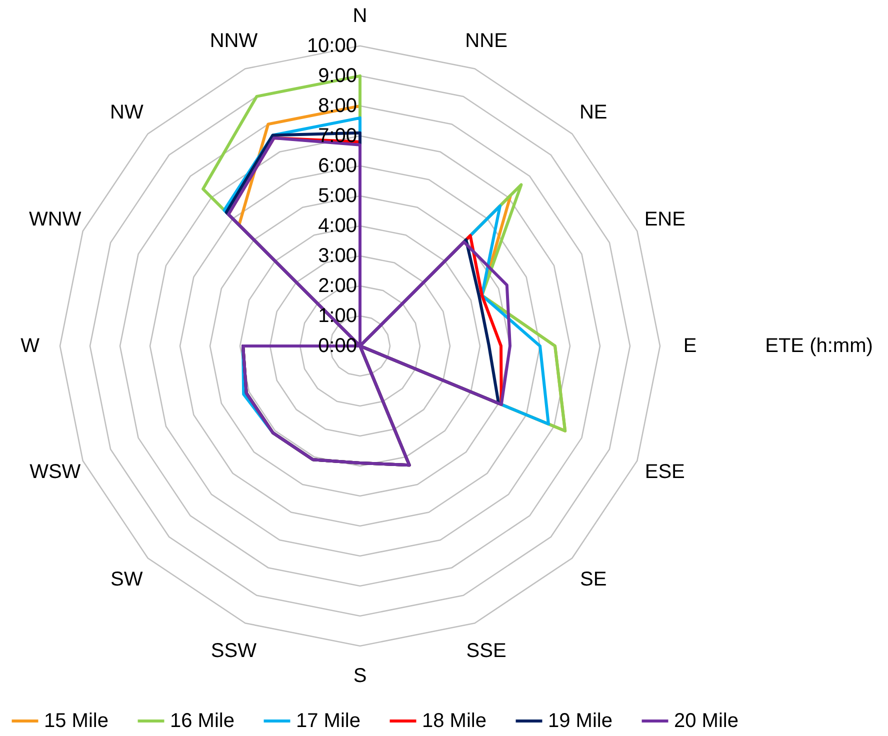 This screenshot has width=888, height=736. What do you see at coordinates (328, 721) in the screenshot?
I see `legend-label: 17 Mile` at bounding box center [328, 721].